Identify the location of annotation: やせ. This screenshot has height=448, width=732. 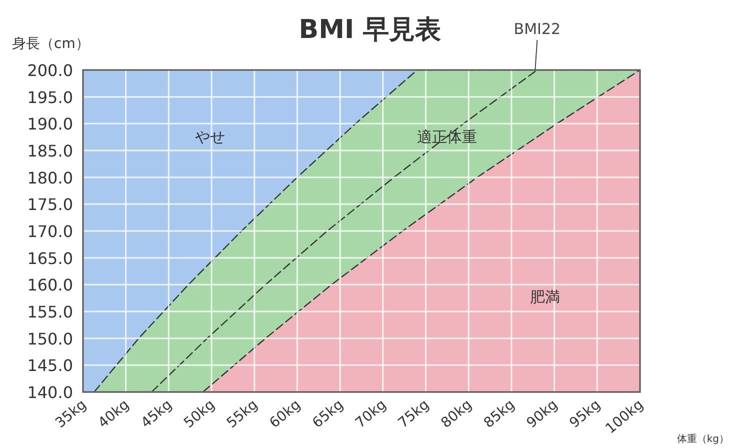
(210, 137).